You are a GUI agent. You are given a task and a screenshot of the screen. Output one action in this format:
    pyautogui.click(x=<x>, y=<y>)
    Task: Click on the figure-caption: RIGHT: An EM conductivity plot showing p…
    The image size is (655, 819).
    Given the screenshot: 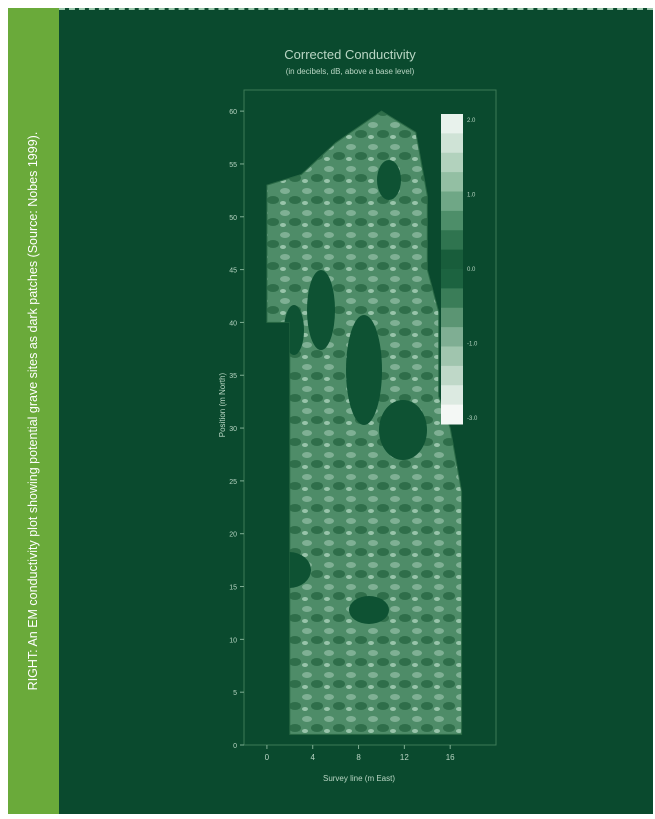 What is the action you would take?
    pyautogui.click(x=33, y=411)
    